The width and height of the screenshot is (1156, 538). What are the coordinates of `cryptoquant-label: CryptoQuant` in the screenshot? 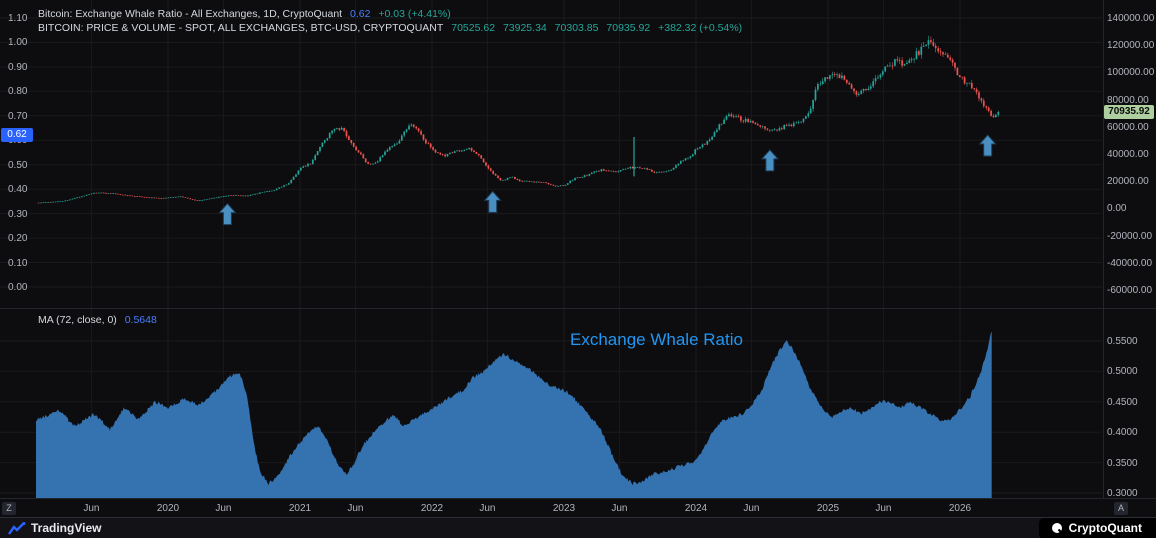 It's located at (1105, 528).